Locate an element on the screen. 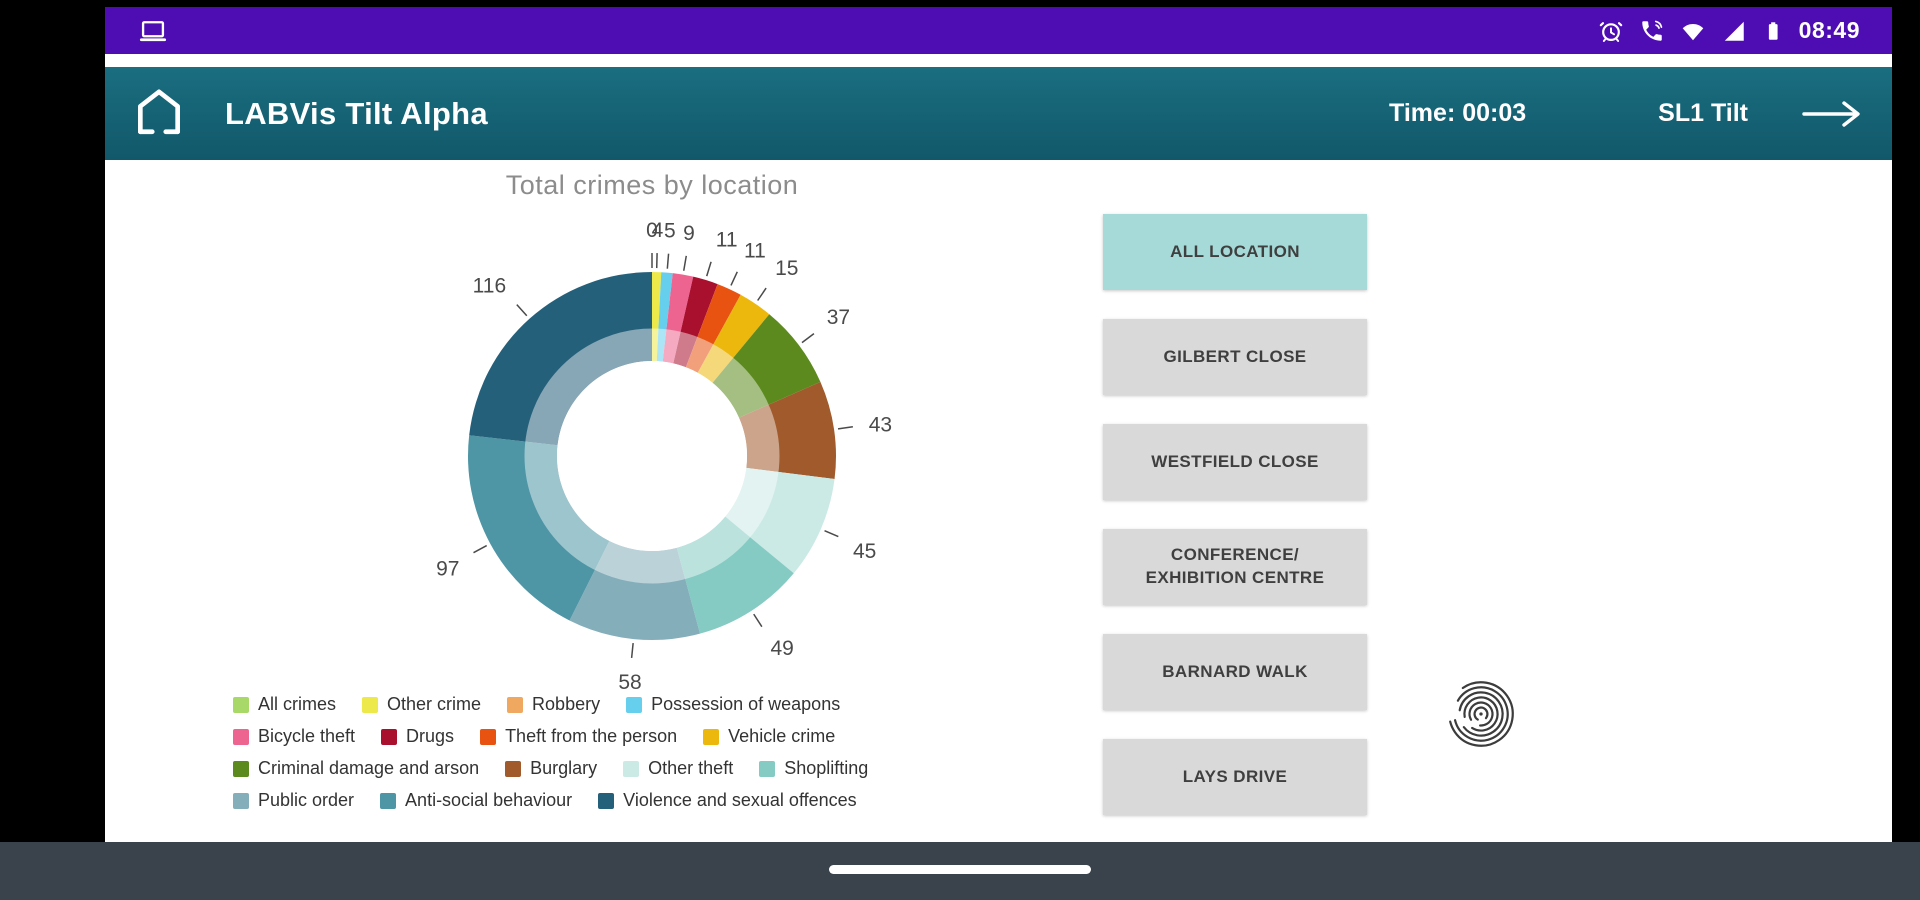 This screenshot has width=1920, height=900. donut-slice-other-theft is located at coordinates (780, 520).